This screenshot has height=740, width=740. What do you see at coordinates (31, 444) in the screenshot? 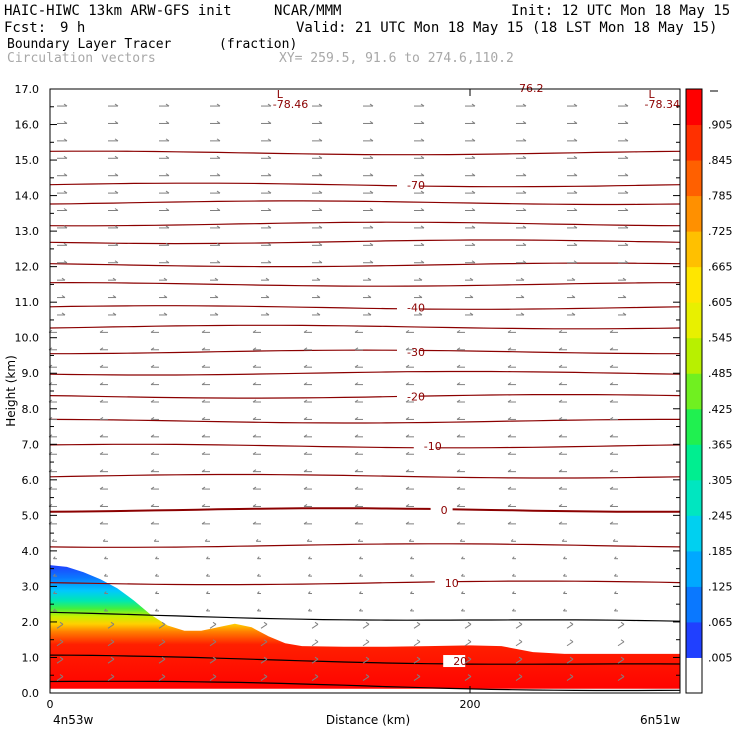
I see `y-tick-label: 7.0` at bounding box center [31, 444].